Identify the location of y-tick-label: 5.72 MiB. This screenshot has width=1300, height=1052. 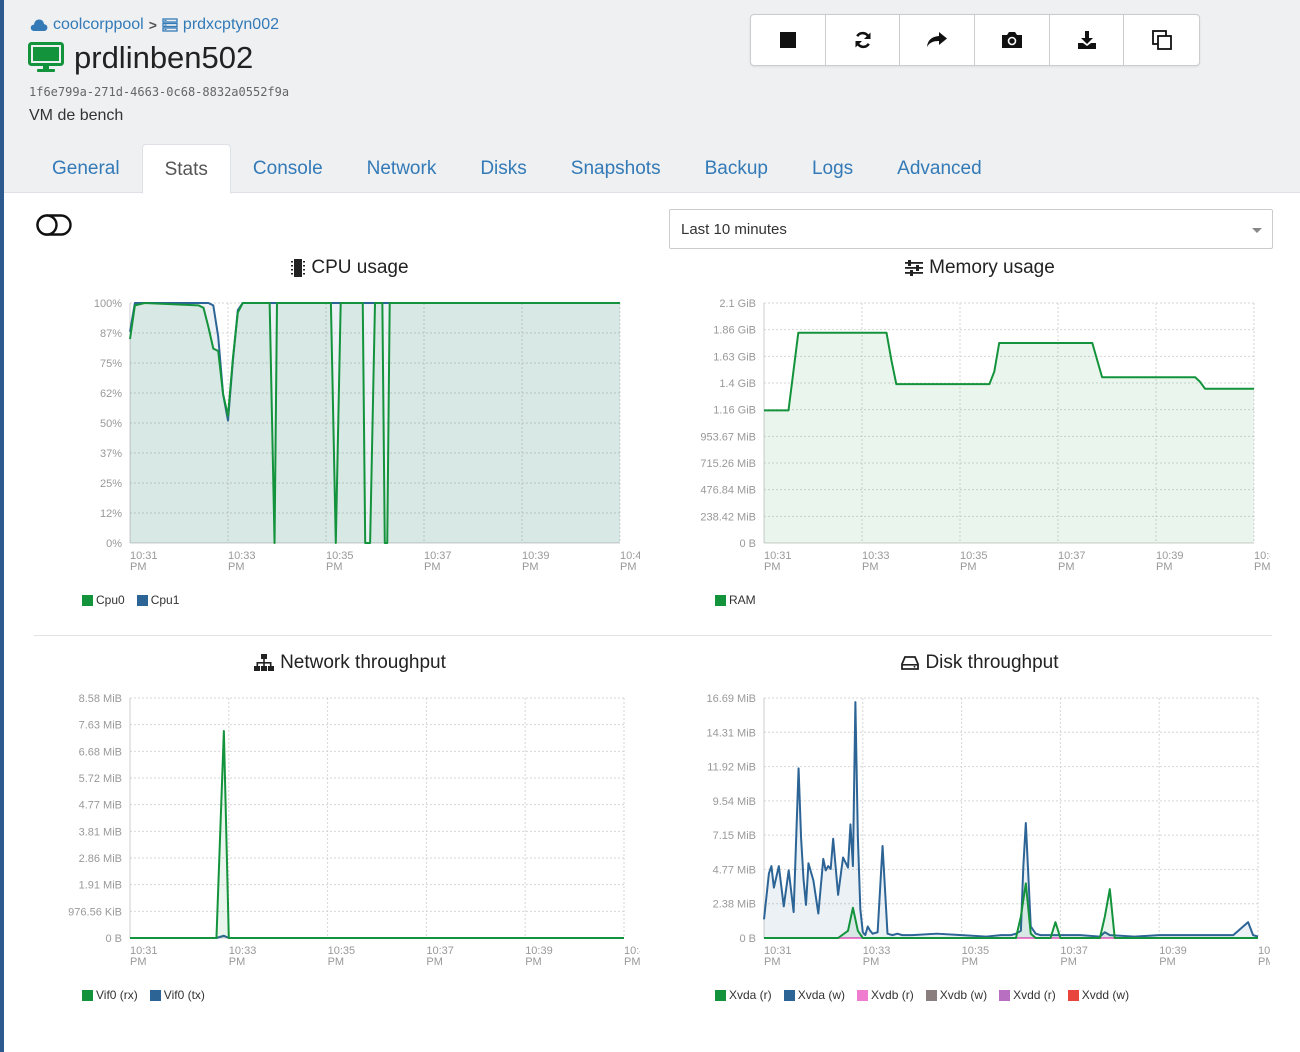
(100, 779).